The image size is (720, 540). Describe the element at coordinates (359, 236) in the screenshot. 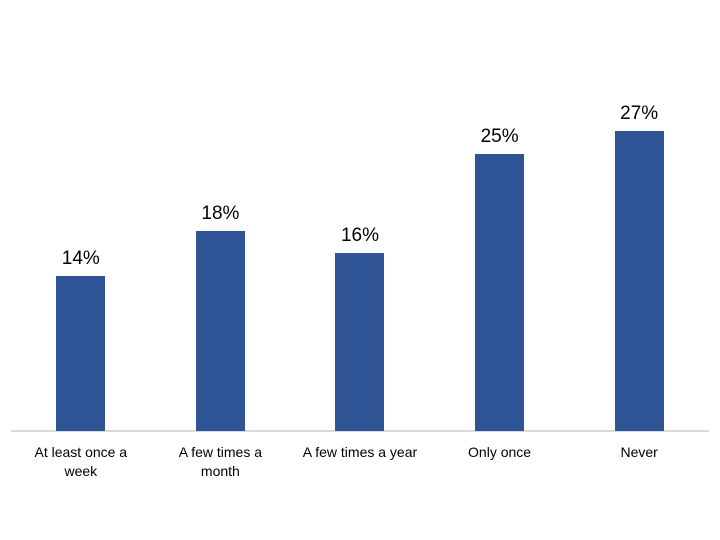

I see `bar-value-label: 16%` at that location.